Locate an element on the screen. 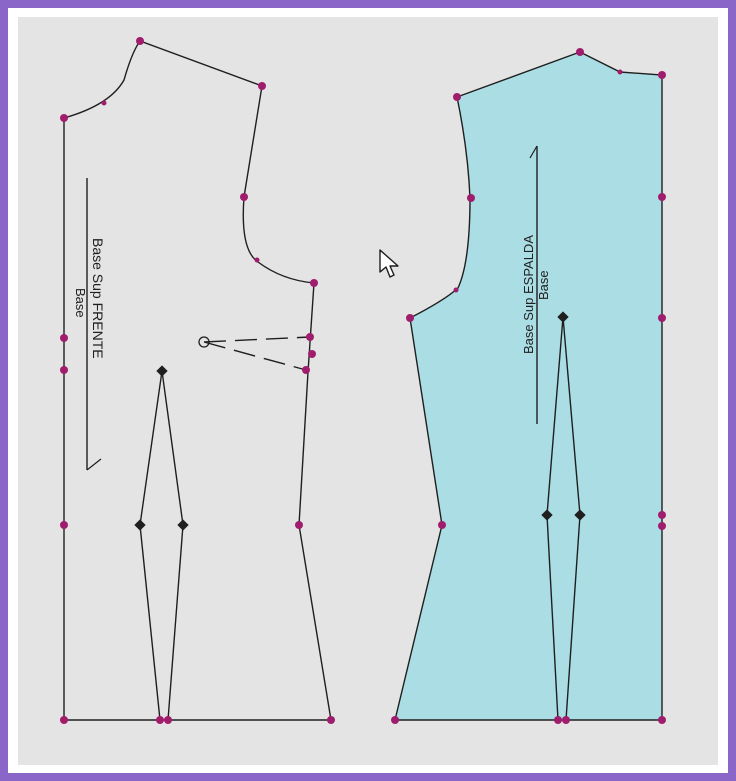  back-grainline-arrow is located at coordinates (533, 152).